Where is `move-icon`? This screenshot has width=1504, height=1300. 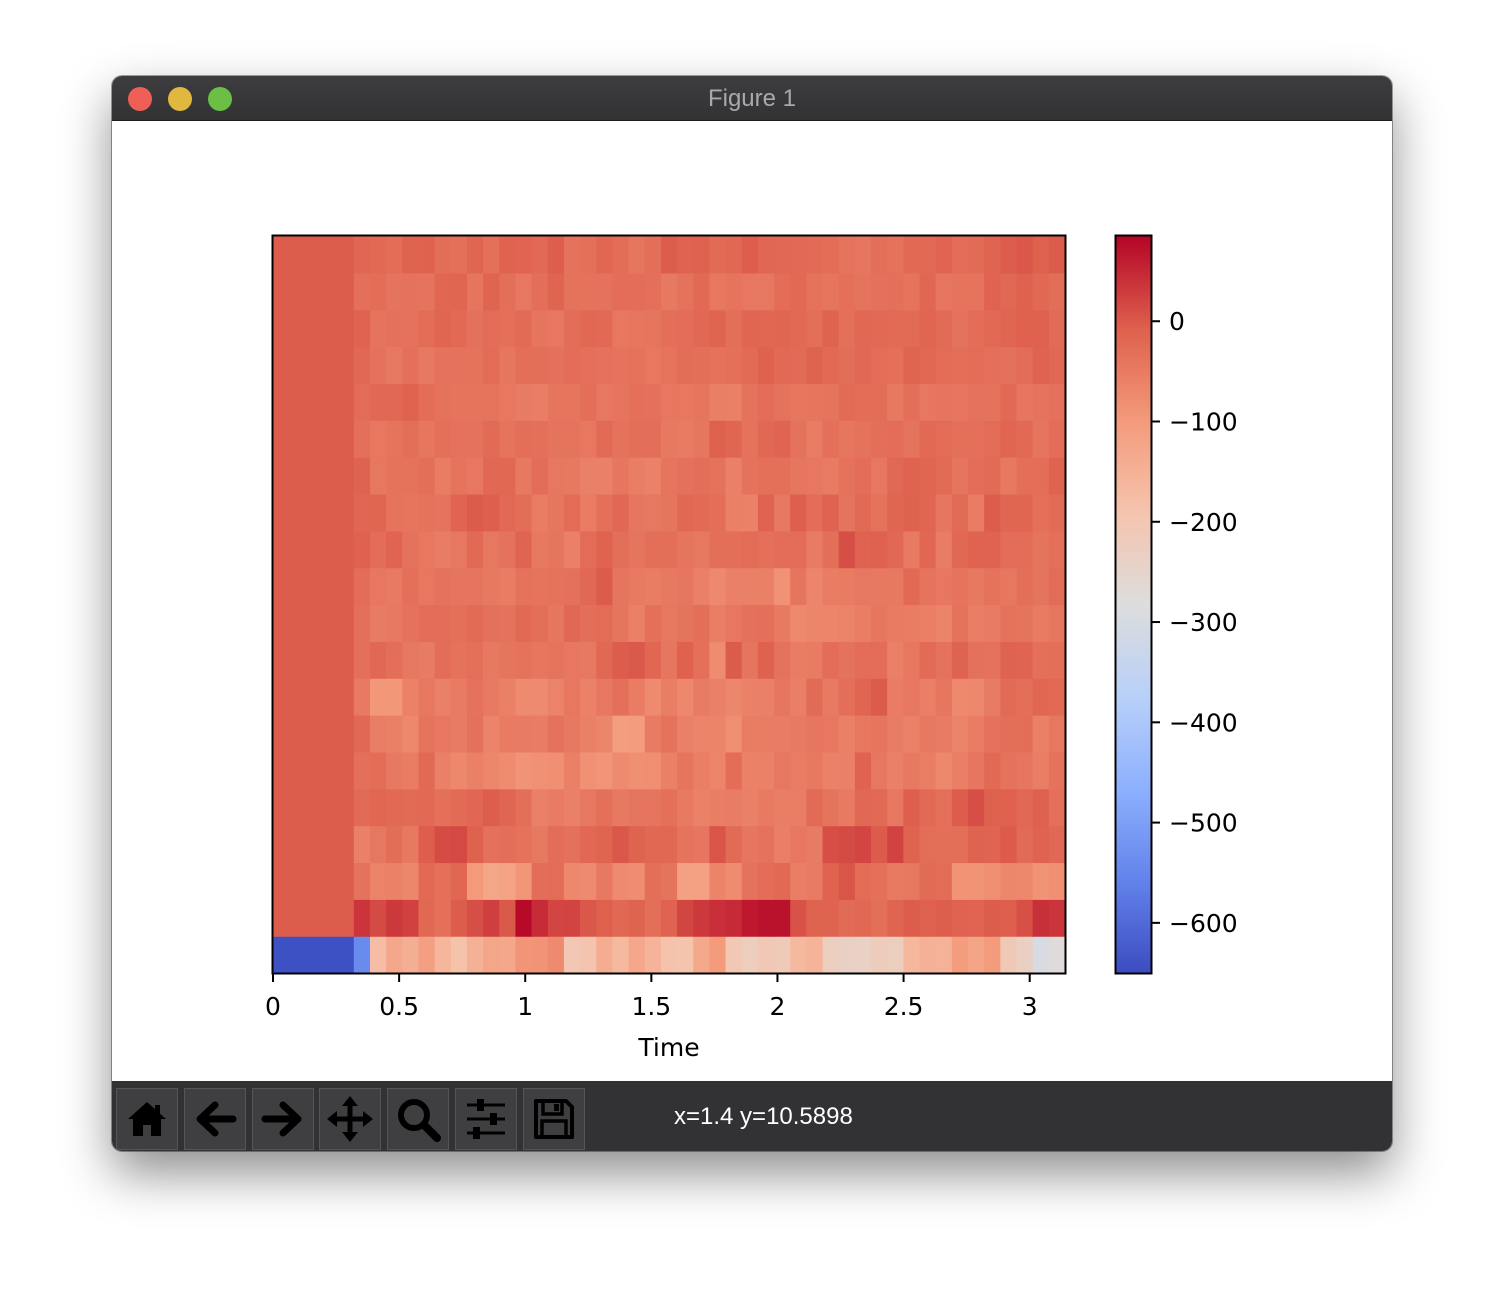
move-icon is located at coordinates (350, 1119).